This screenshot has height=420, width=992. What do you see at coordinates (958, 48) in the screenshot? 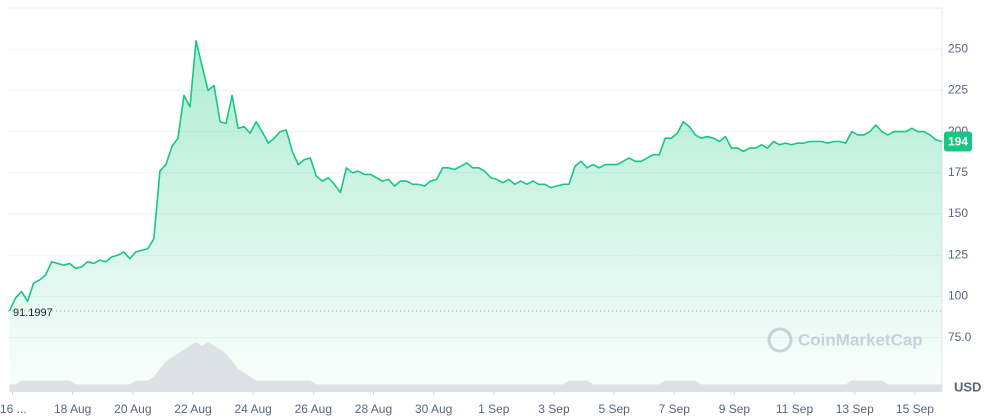
I see `y-tick-label: 250` at bounding box center [958, 48].